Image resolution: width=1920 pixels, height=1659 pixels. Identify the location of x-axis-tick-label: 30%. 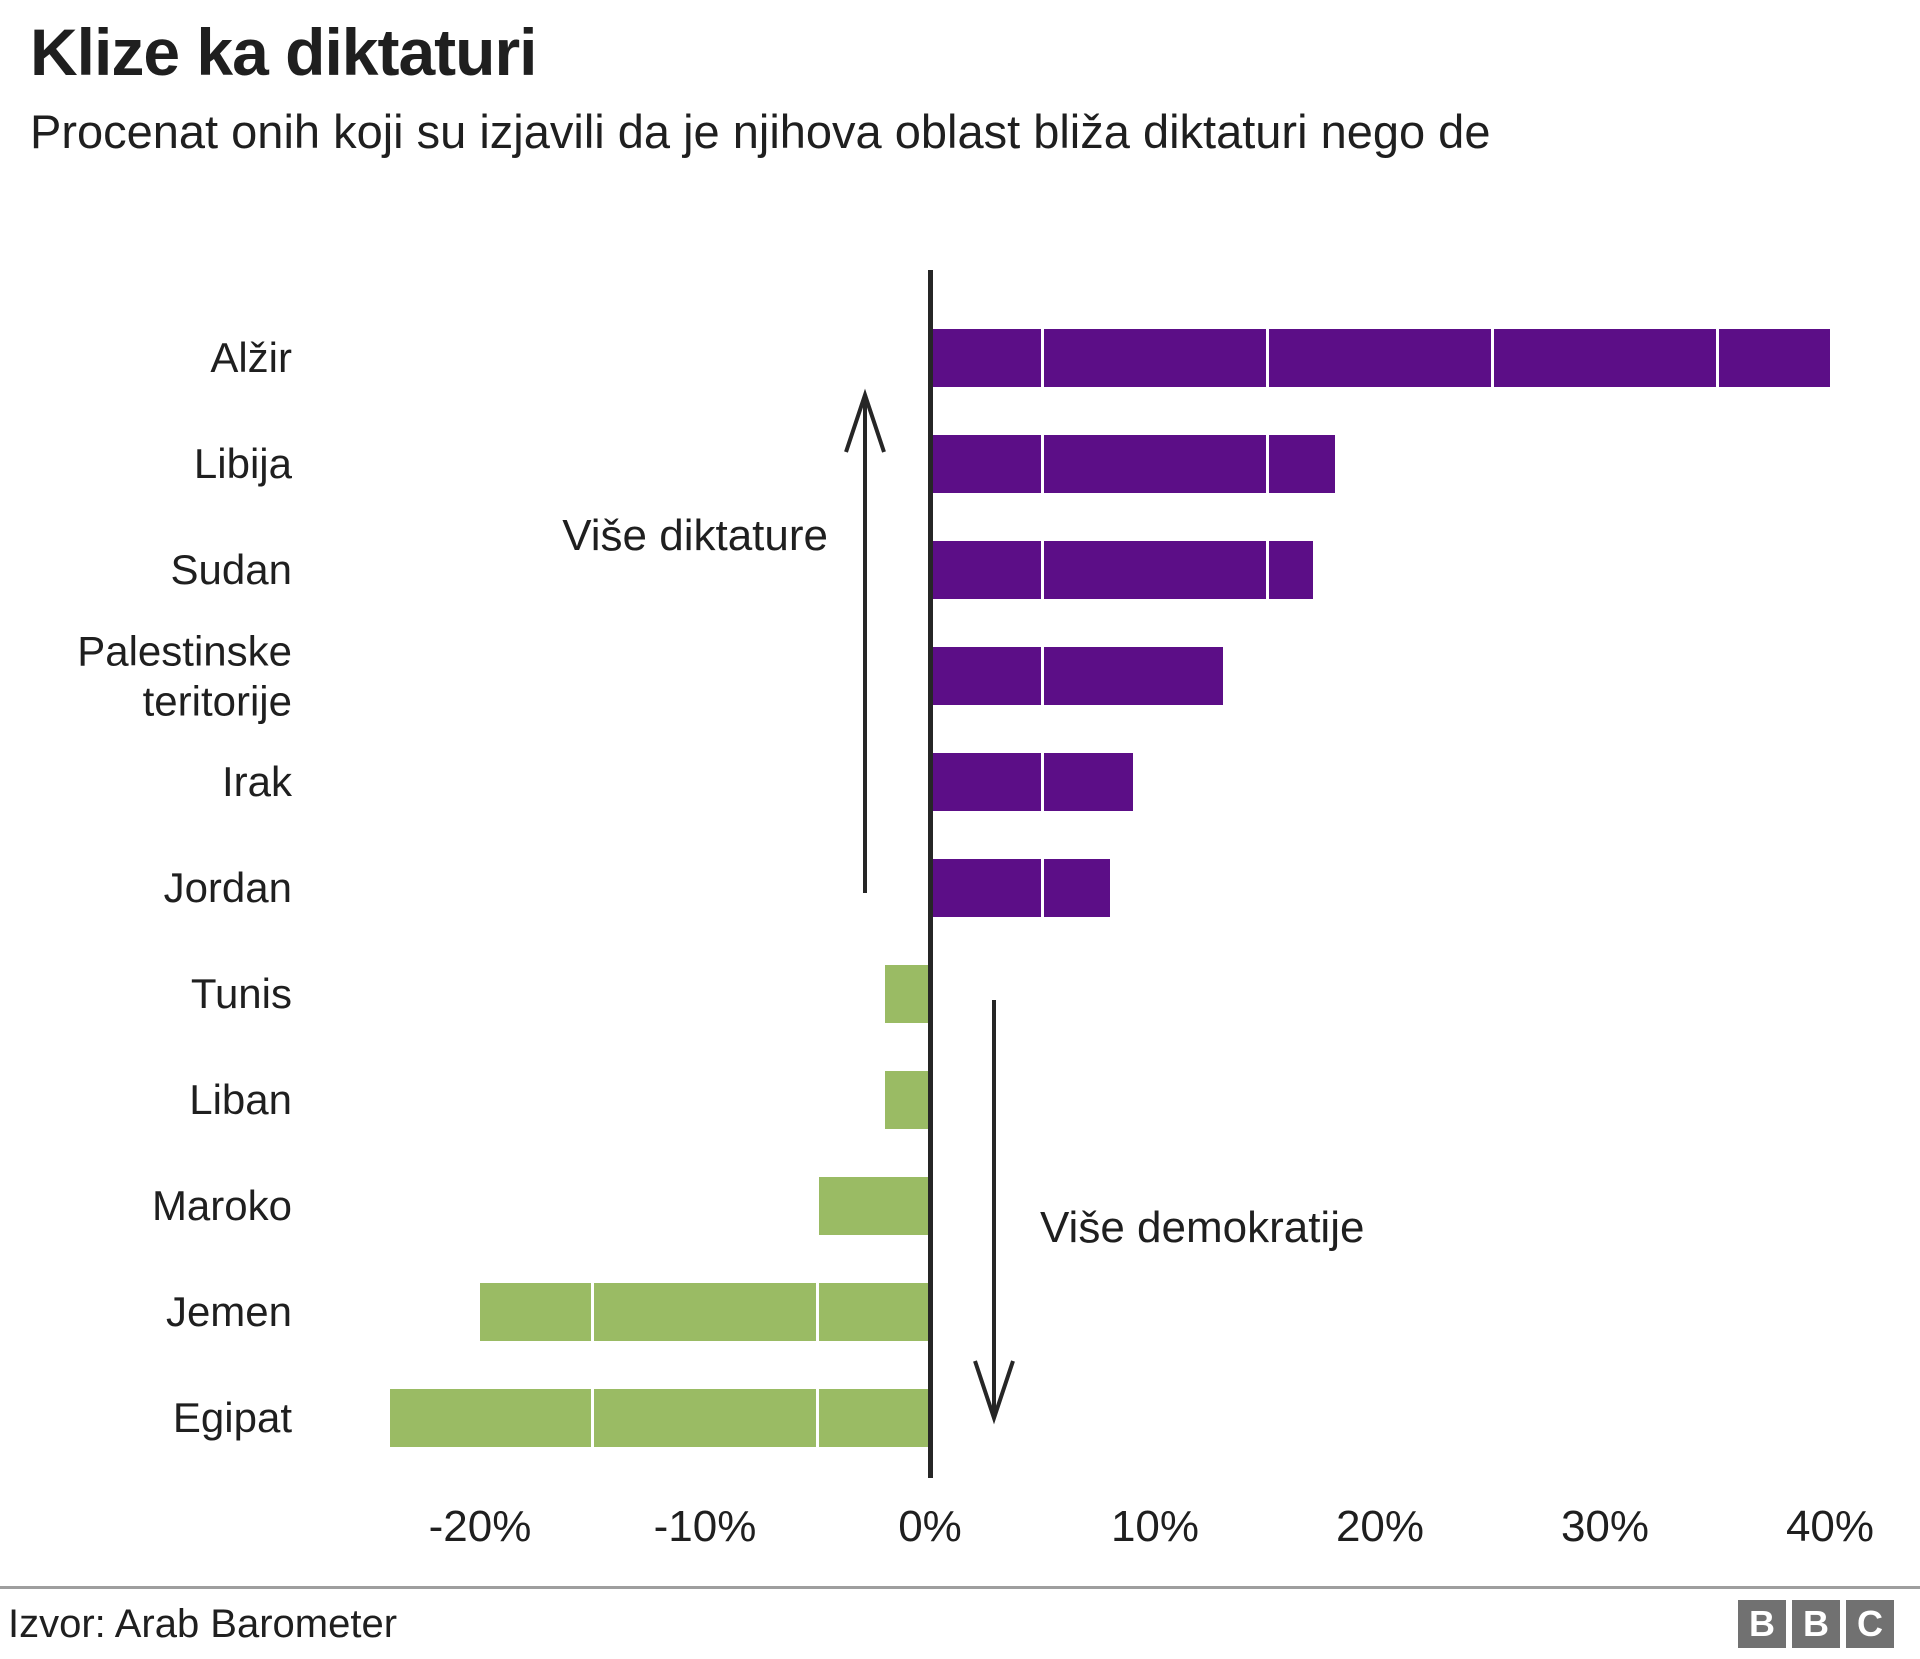
(1605, 1526).